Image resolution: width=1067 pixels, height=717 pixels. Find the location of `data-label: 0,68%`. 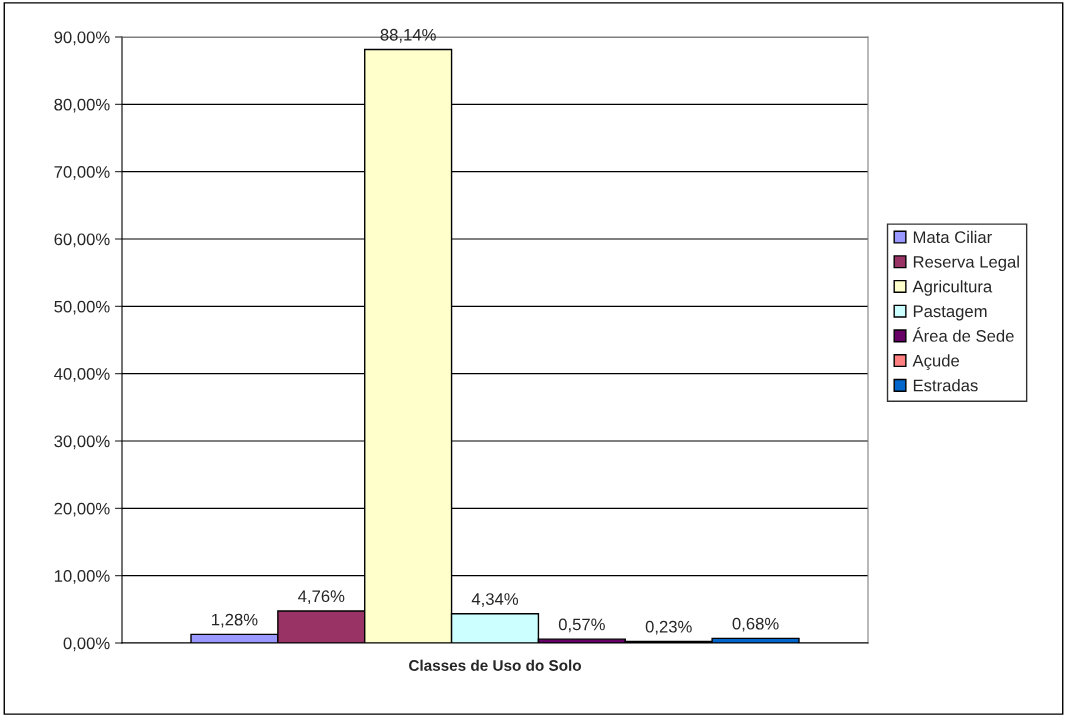

data-label: 0,68% is located at coordinates (755, 624).